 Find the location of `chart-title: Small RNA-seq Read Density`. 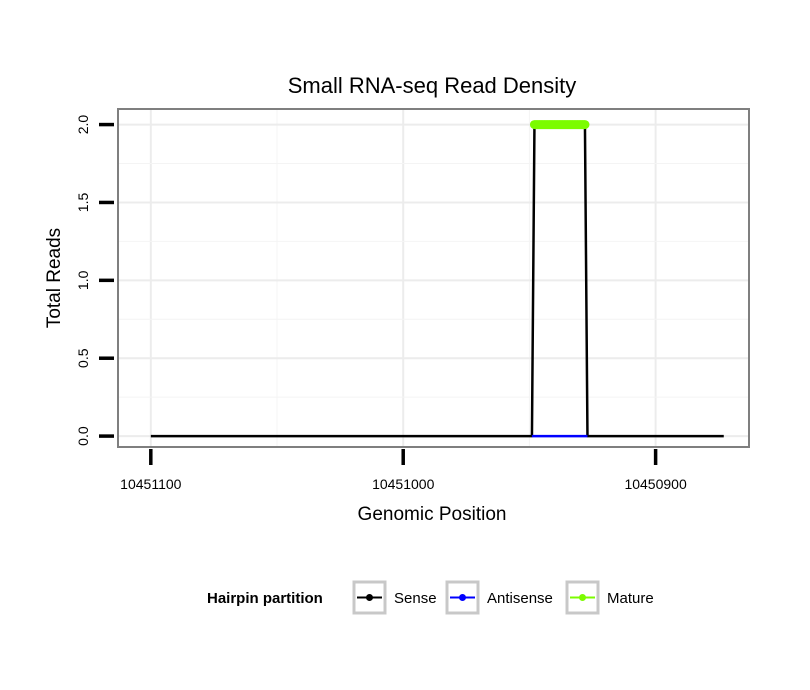

chart-title: Small RNA-seq Read Density is located at coordinates (432, 85).